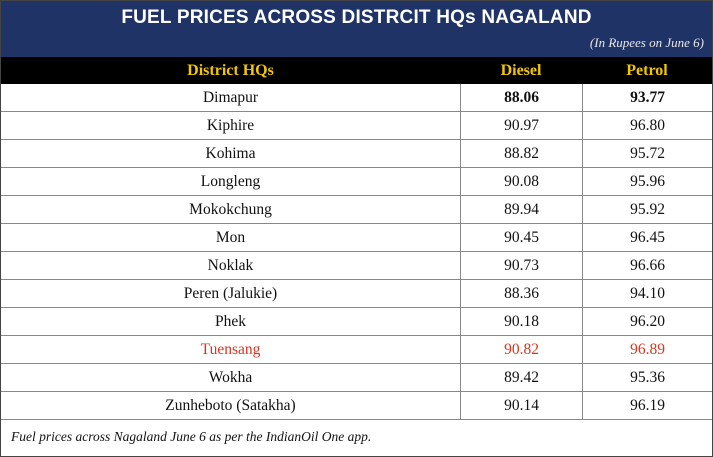 The image size is (713, 457). I want to click on column-header-row: District HQs Diesel Petrol, so click(356, 70).